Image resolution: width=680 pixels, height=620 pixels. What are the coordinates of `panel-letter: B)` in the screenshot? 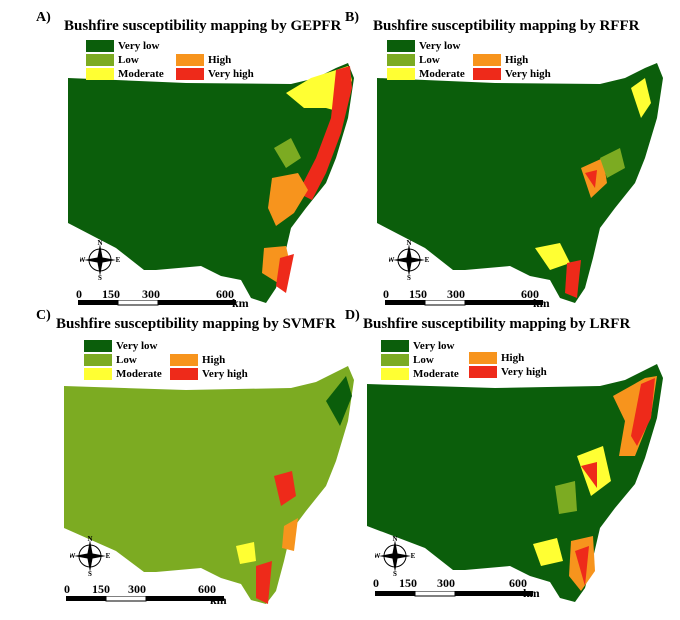 It's located at (352, 17).